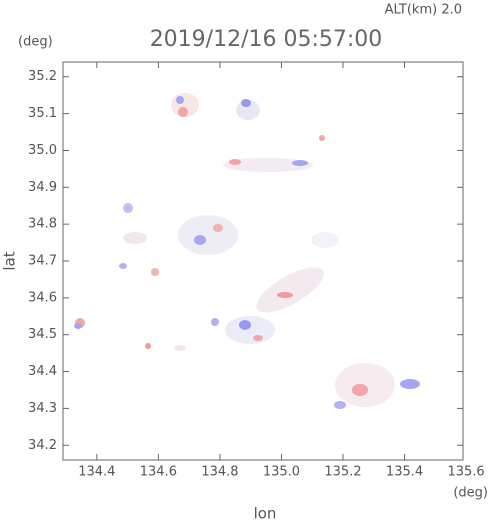 The image size is (491, 521). Describe the element at coordinates (404, 472) in the screenshot. I see `x-tick-label: 135.4` at that location.